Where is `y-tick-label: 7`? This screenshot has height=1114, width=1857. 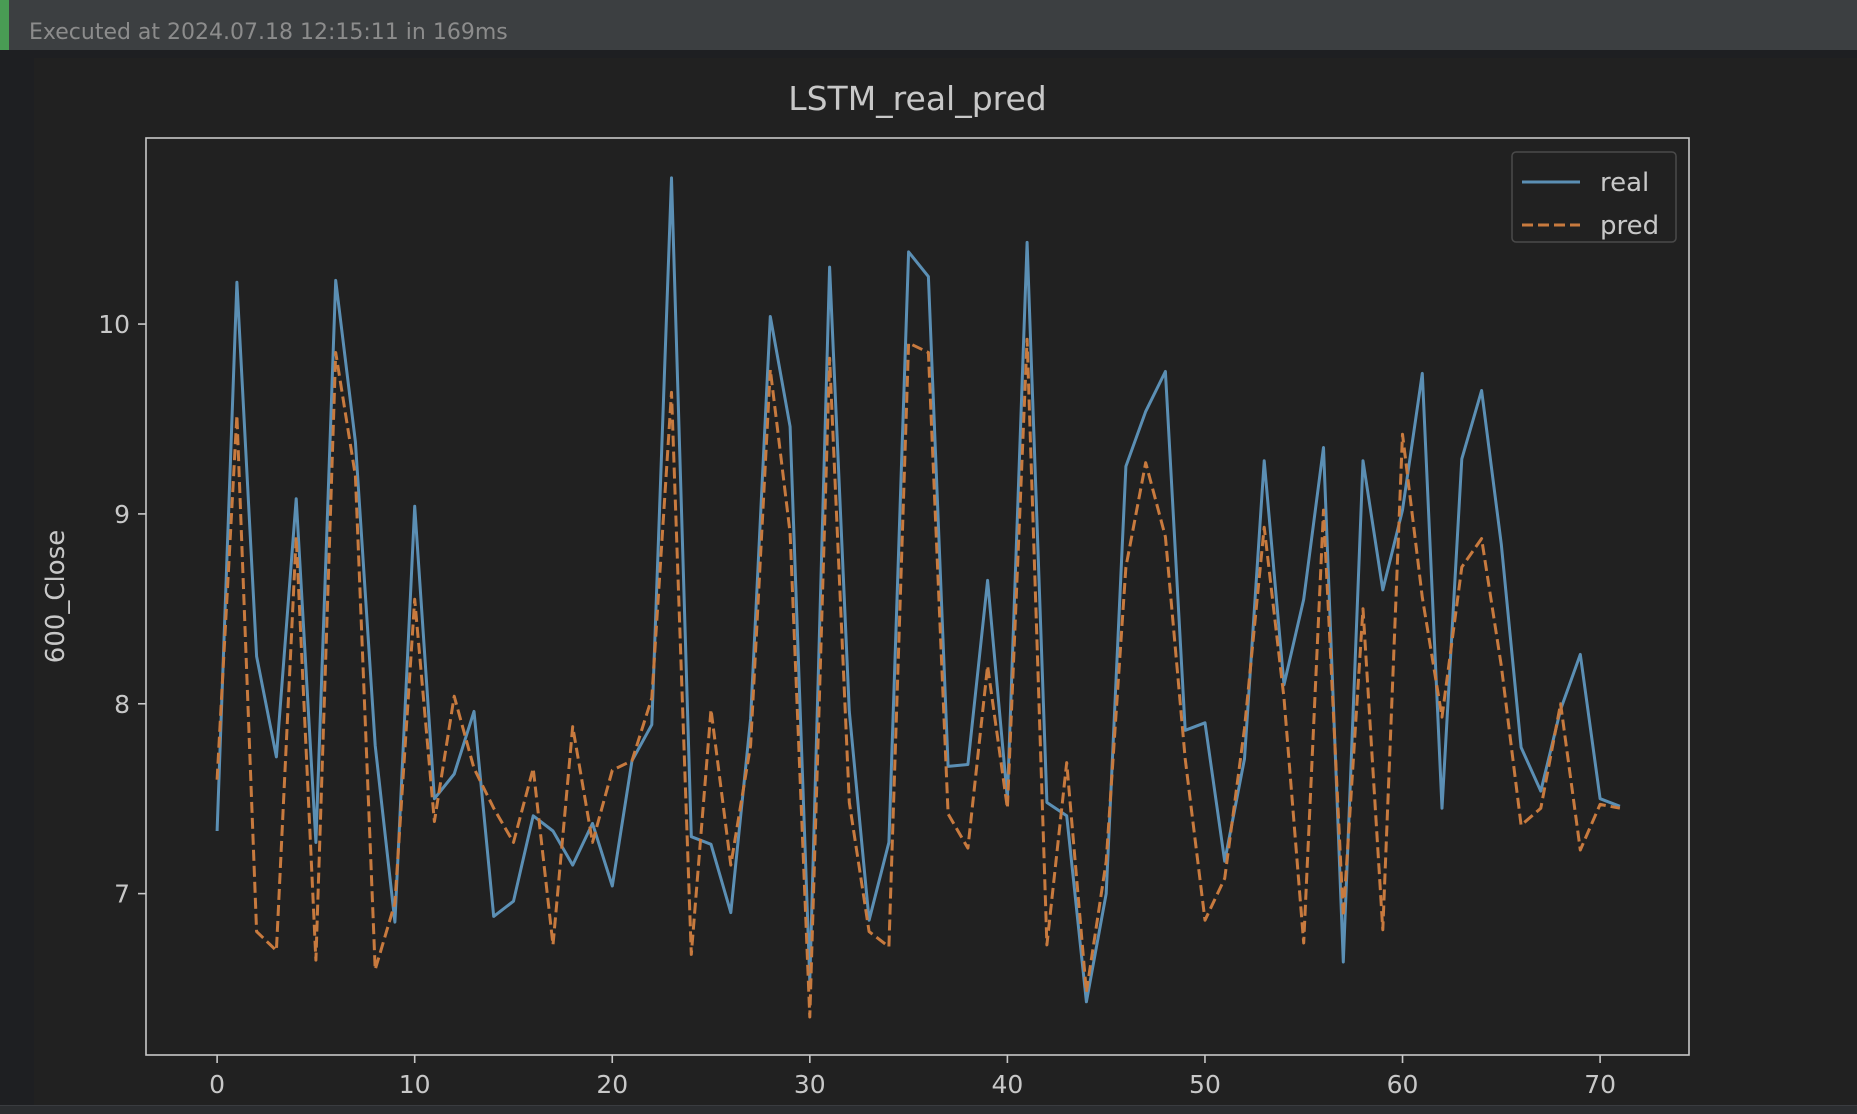 y-tick-label: 7 is located at coordinates (122, 894).